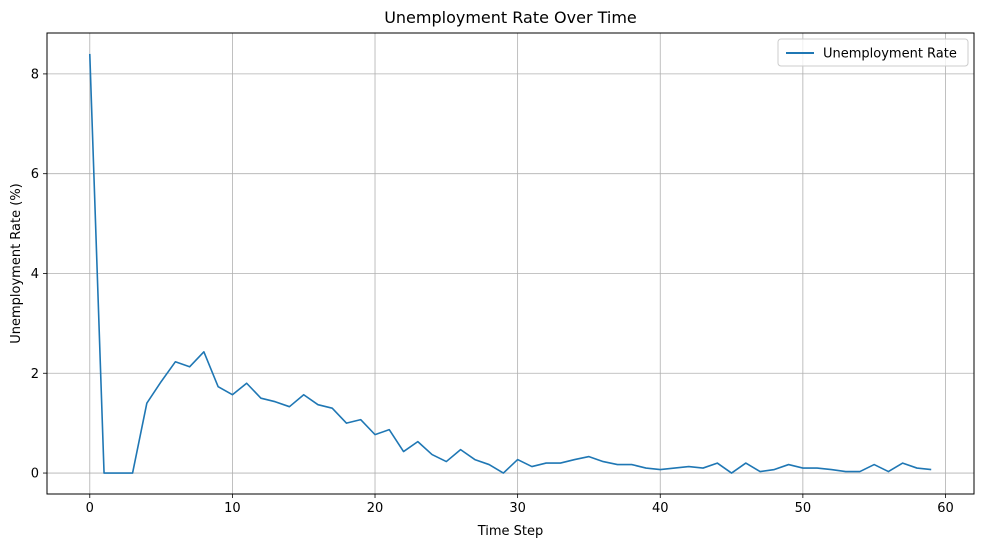 The height and width of the screenshot is (547, 988). Describe the element at coordinates (35, 274) in the screenshot. I see `y-tick-label: 4` at that location.